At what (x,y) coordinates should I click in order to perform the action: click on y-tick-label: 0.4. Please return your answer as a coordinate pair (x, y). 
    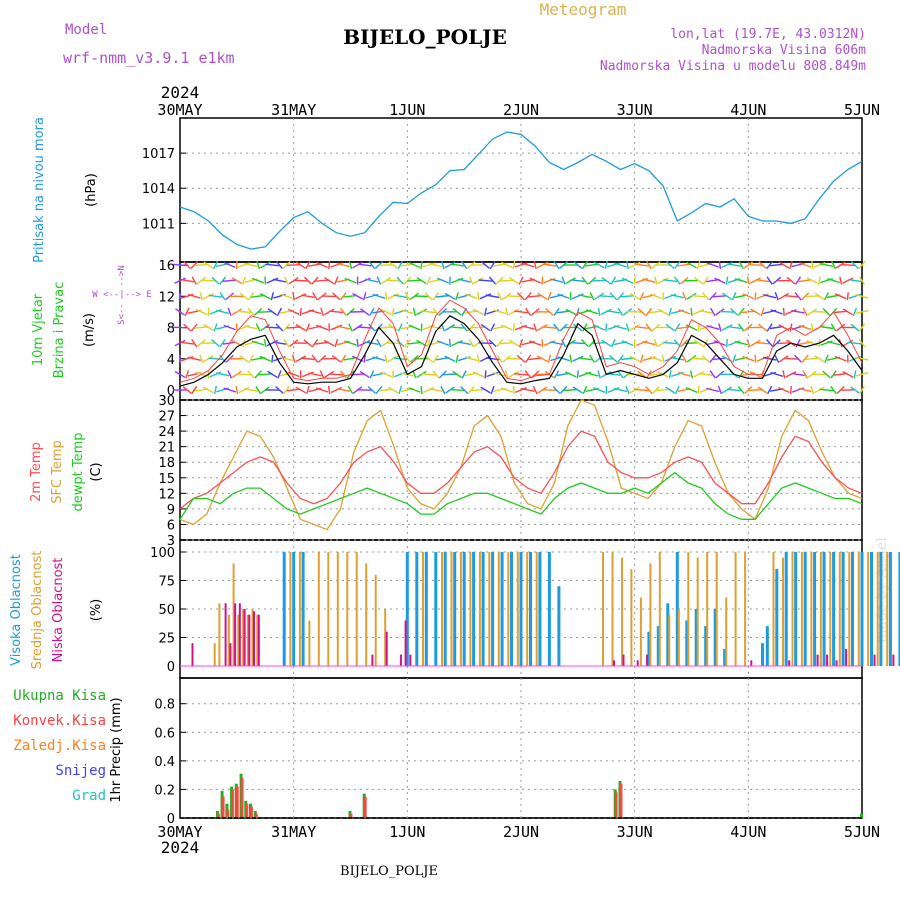
    Looking at the image, I should click on (164, 762).